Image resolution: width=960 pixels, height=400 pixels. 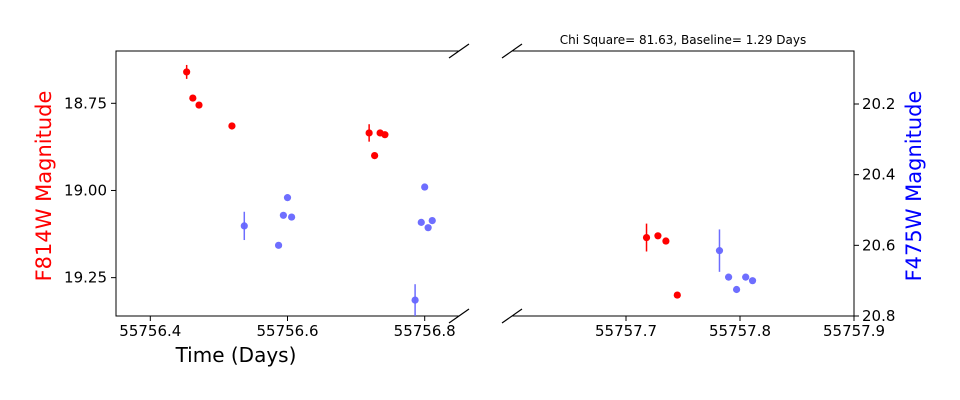 What do you see at coordinates (878, 104) in the screenshot?
I see `y-right-tick-label: 20.2` at bounding box center [878, 104].